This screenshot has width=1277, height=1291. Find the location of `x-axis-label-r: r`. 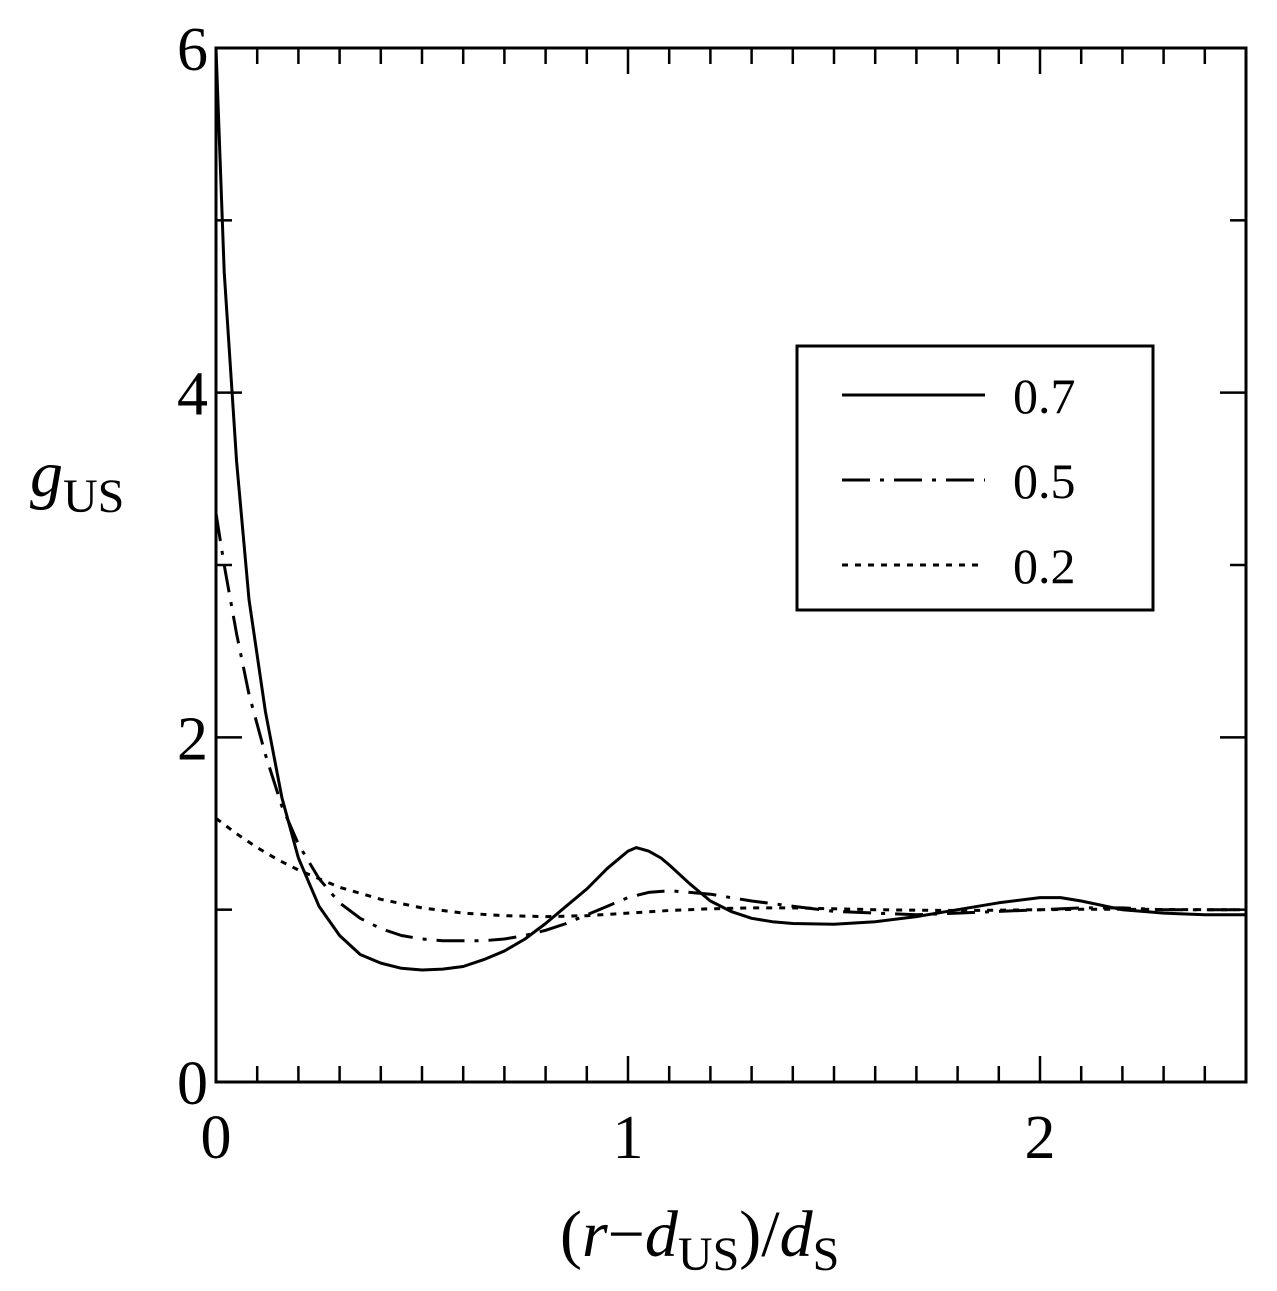

x-axis-label-r: r is located at coordinates (595, 1234).